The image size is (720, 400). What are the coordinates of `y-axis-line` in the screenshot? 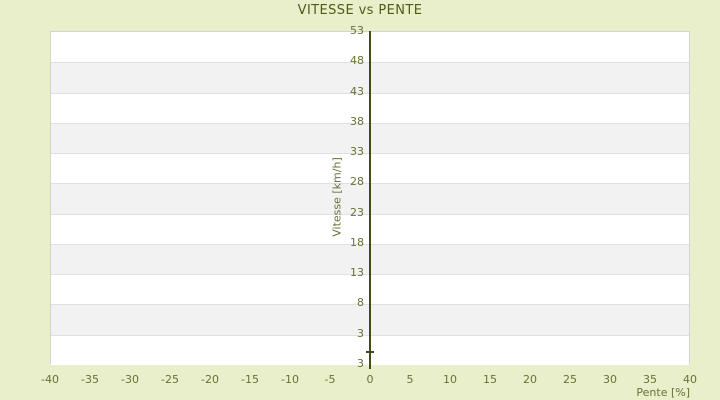 It's located at (370, 200).